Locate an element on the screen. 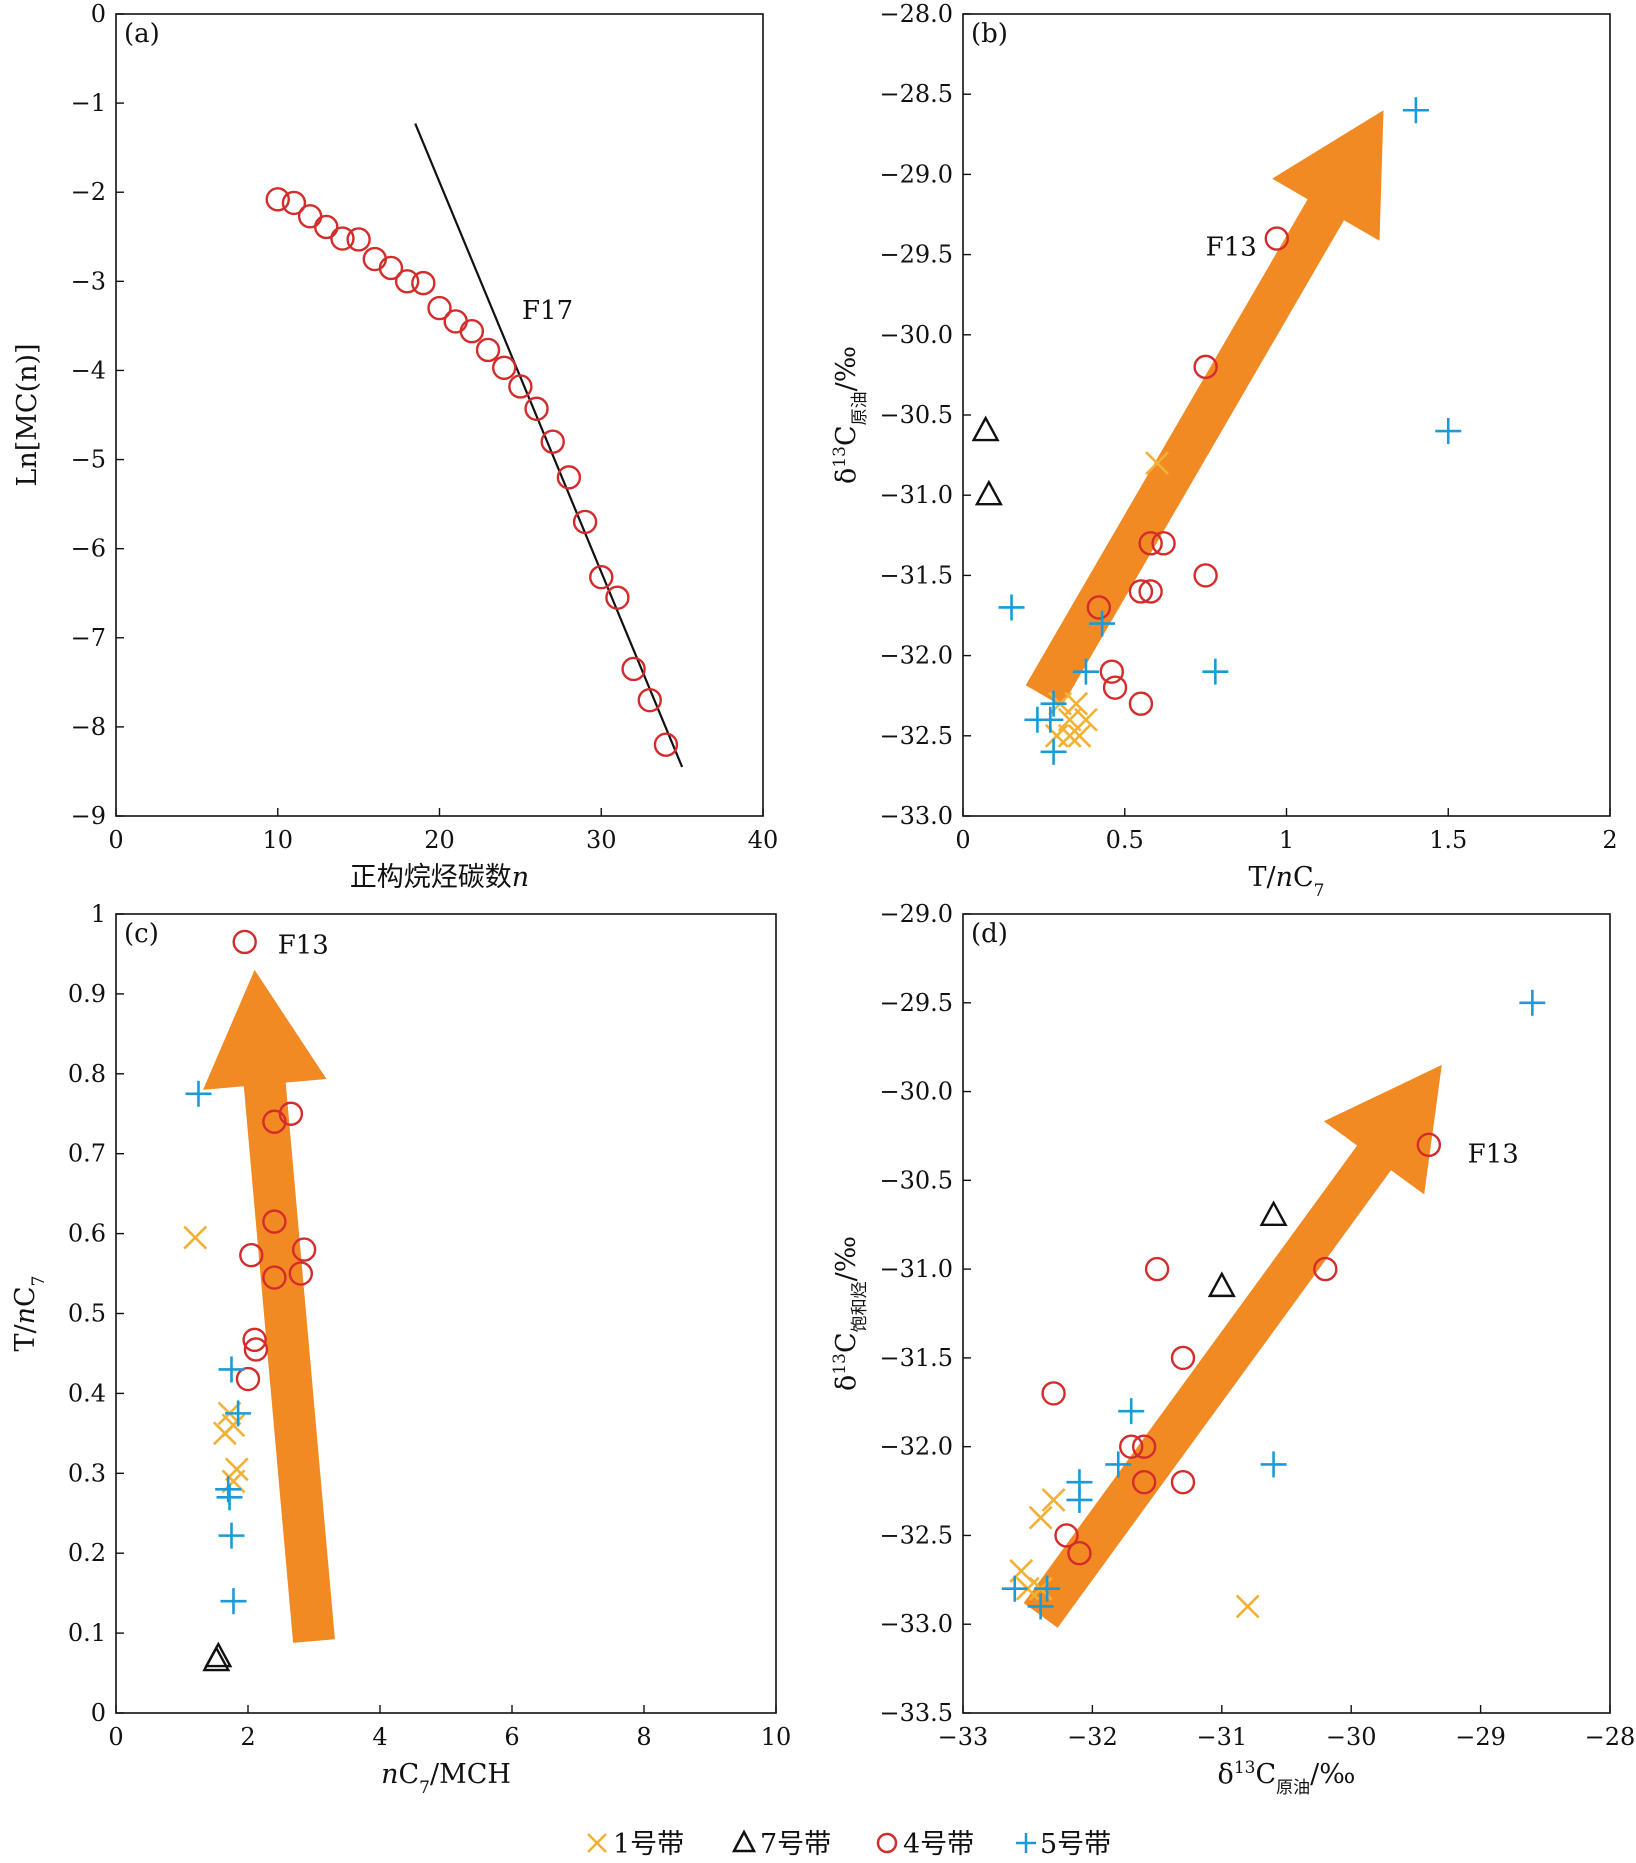  y-axis-label: T/nC7 is located at coordinates (29, 1314).